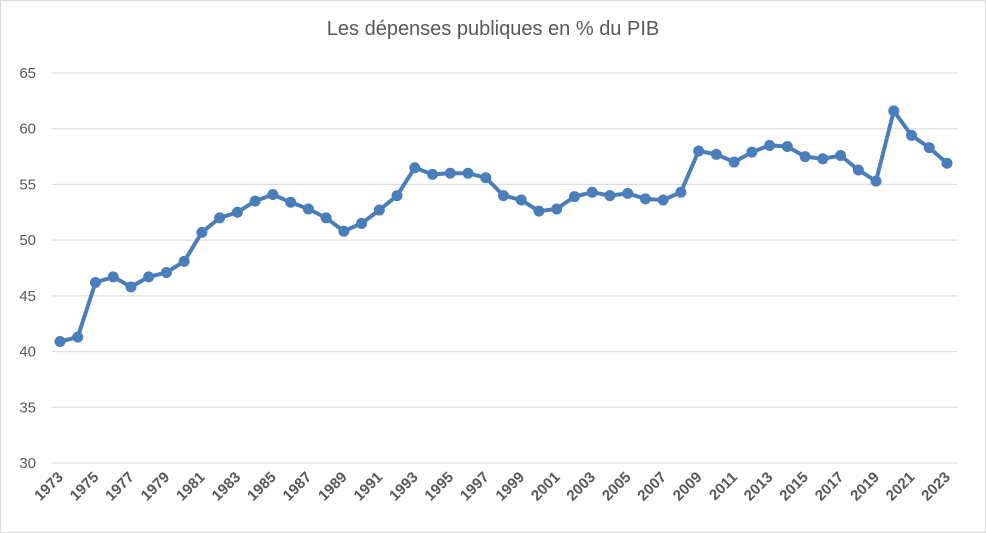  Describe the element at coordinates (830, 487) in the screenshot. I see `x-tick-label: 2017` at that location.